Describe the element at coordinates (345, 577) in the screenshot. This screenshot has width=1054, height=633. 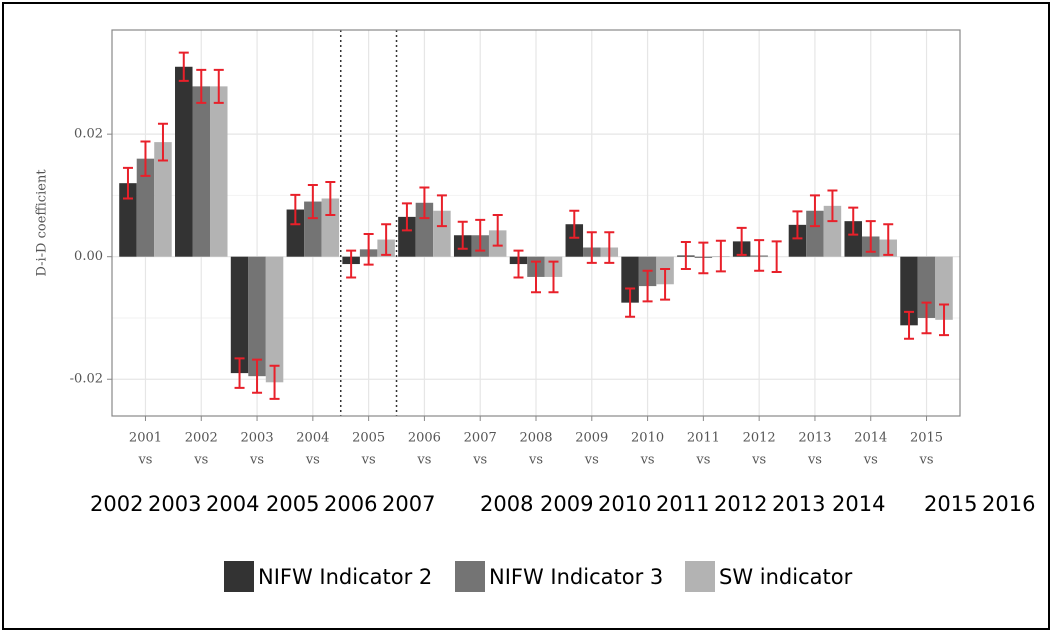
I see `legend-label: NIFW Indicator 2` at that location.